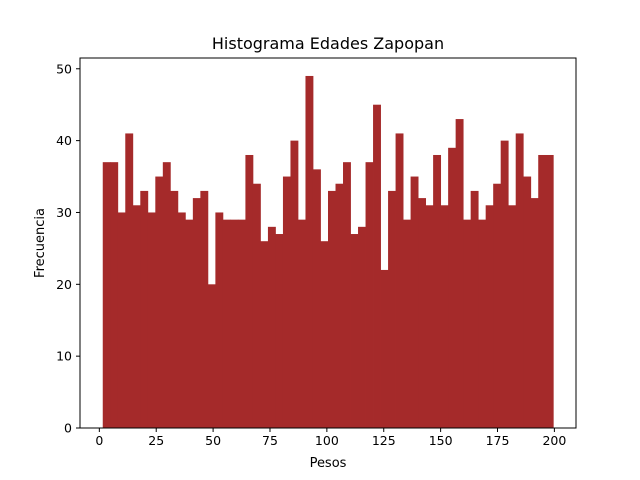 The width and height of the screenshot is (640, 480). I want to click on y-axis-ticks: 0 10 20 30 40 50, so click(68, 248).